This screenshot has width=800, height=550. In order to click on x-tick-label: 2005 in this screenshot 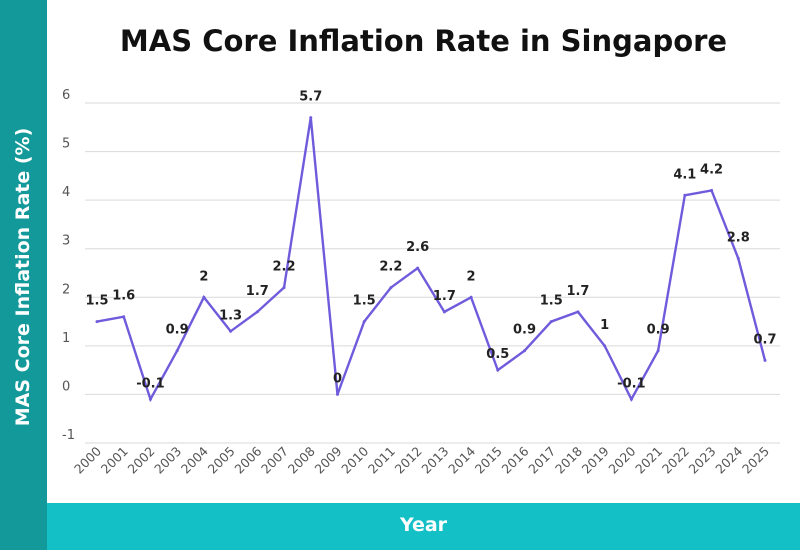, I will do `click(221, 460)`.